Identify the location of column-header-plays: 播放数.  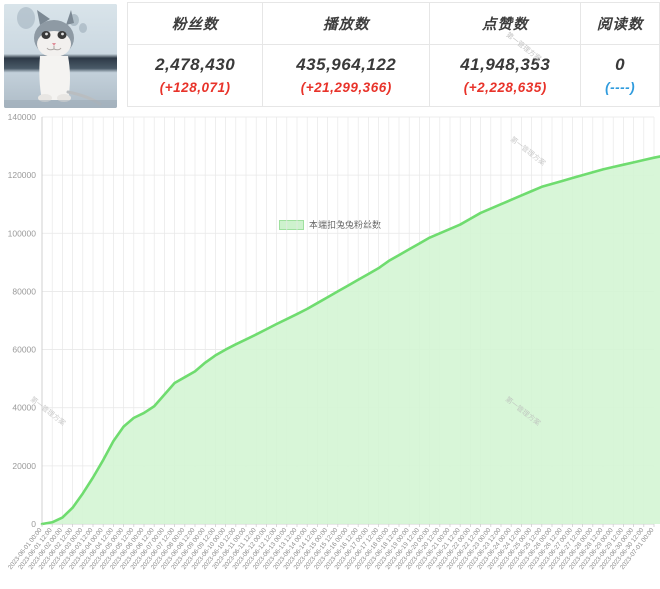
(346, 23).